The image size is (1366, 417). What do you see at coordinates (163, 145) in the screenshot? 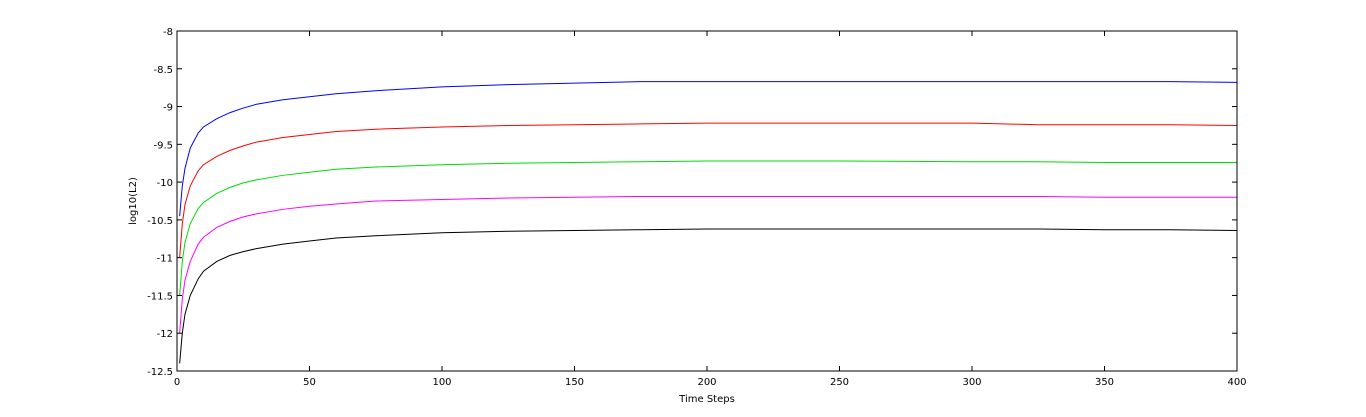
I see `y-tick-label: -9.5` at bounding box center [163, 145].